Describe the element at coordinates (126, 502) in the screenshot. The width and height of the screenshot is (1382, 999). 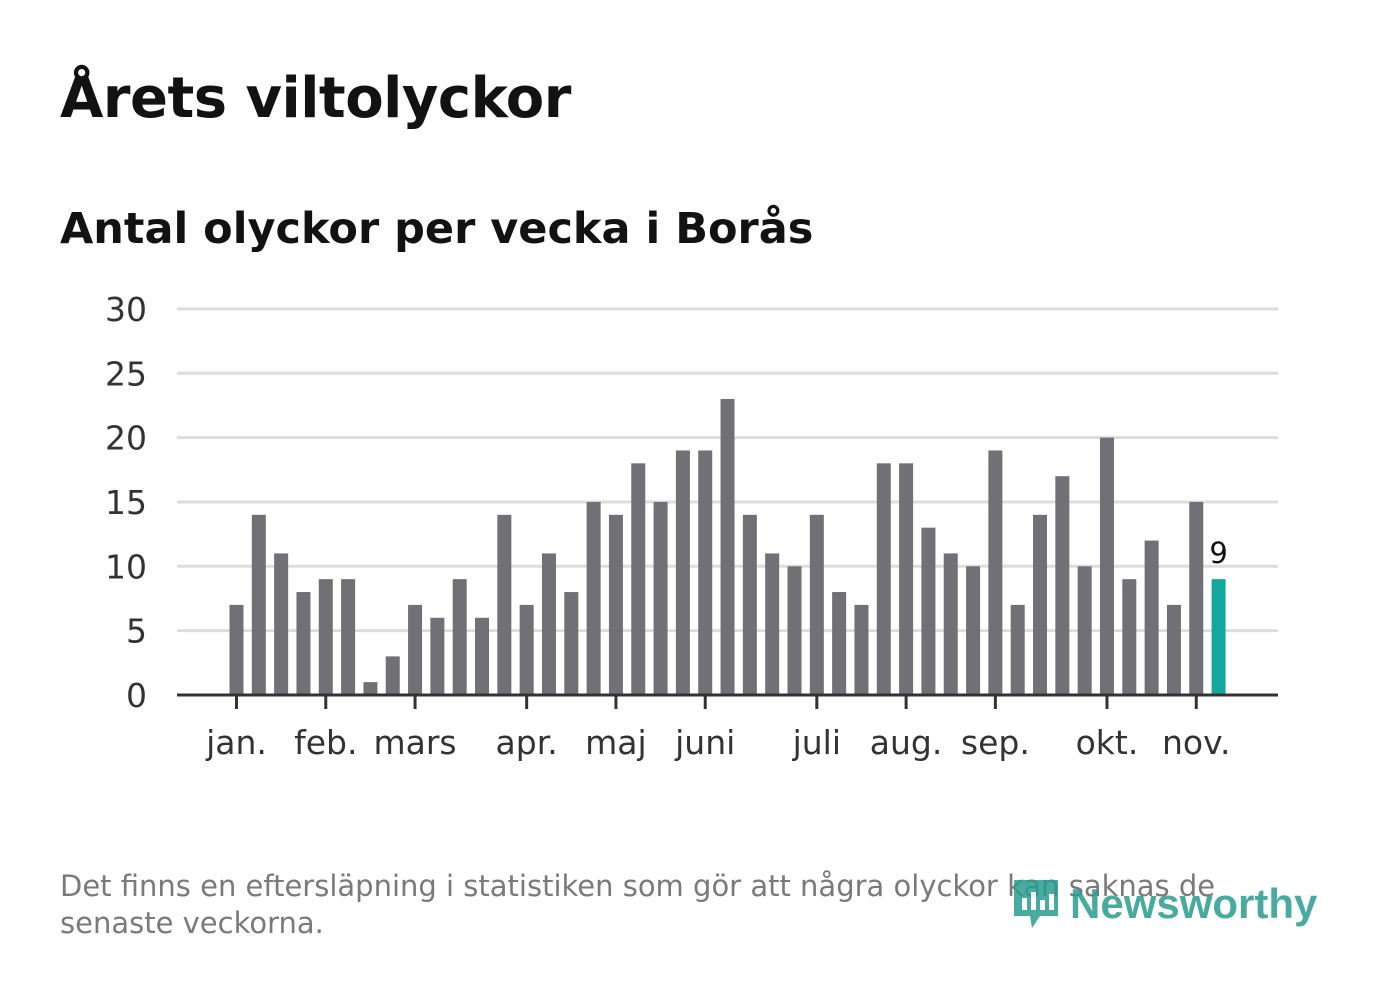
I see `y-tick-label: 15` at that location.